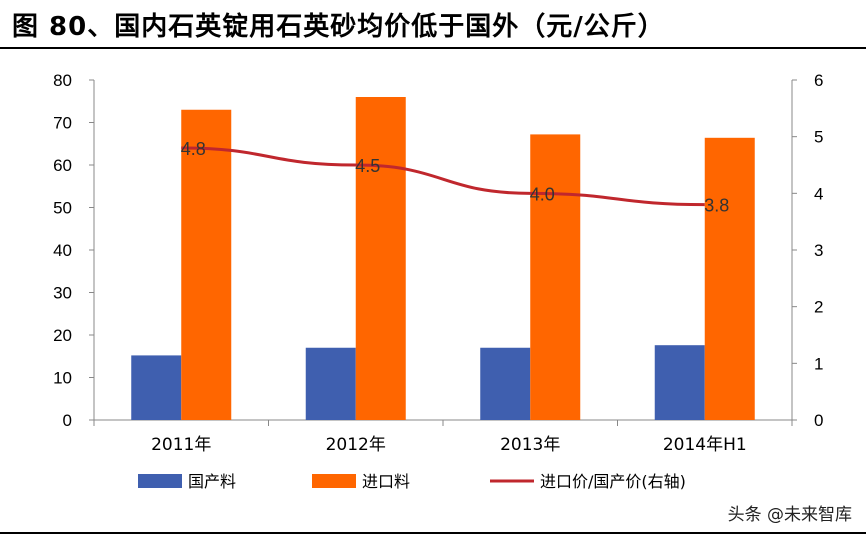 The width and height of the screenshot is (866, 536). Describe the element at coordinates (62, 123) in the screenshot. I see `y-left-tick-label: 70` at that location.